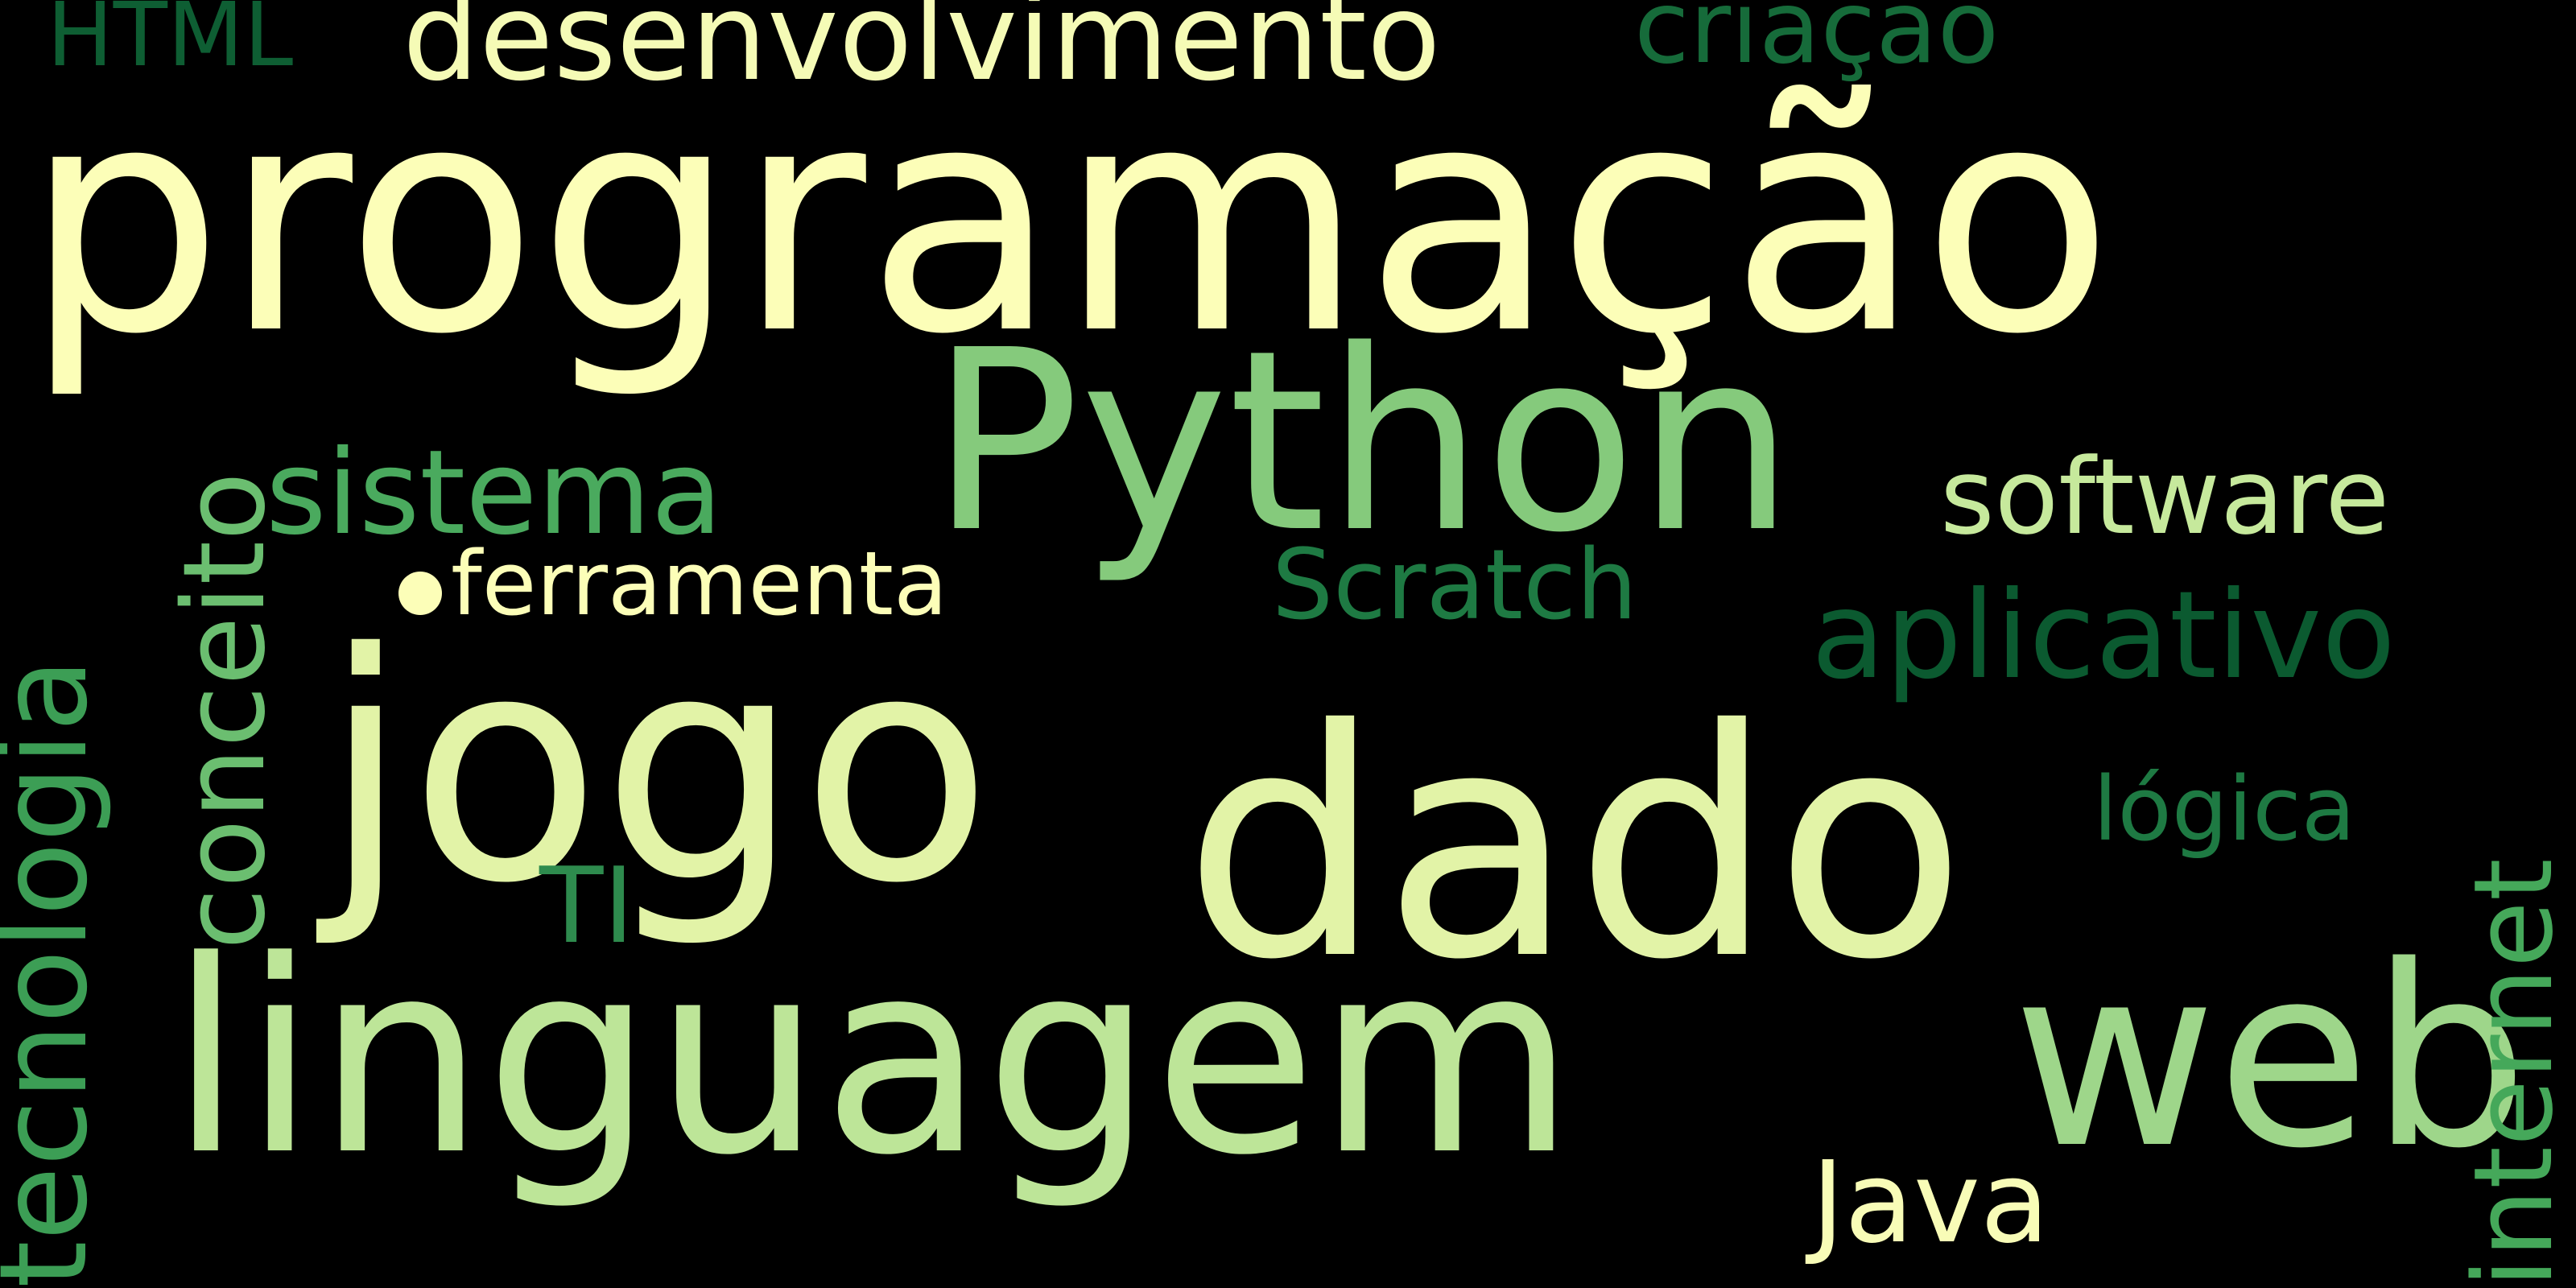  What do you see at coordinates (2224, 809) in the screenshot?
I see `word-logica: lógica` at bounding box center [2224, 809].